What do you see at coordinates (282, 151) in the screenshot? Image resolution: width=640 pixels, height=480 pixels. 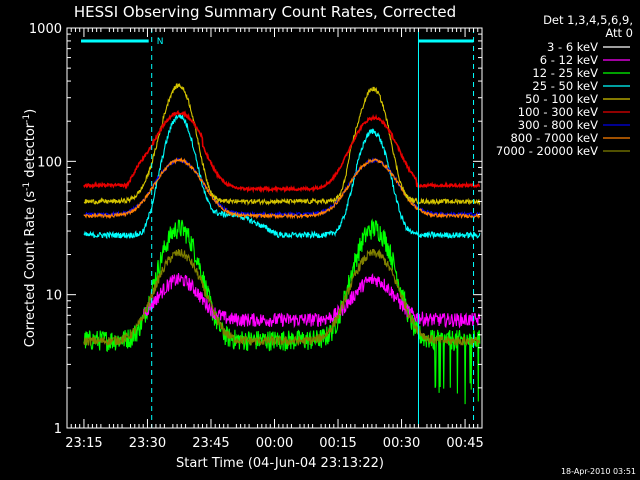 I see `series-line-100-300keV` at bounding box center [282, 151].